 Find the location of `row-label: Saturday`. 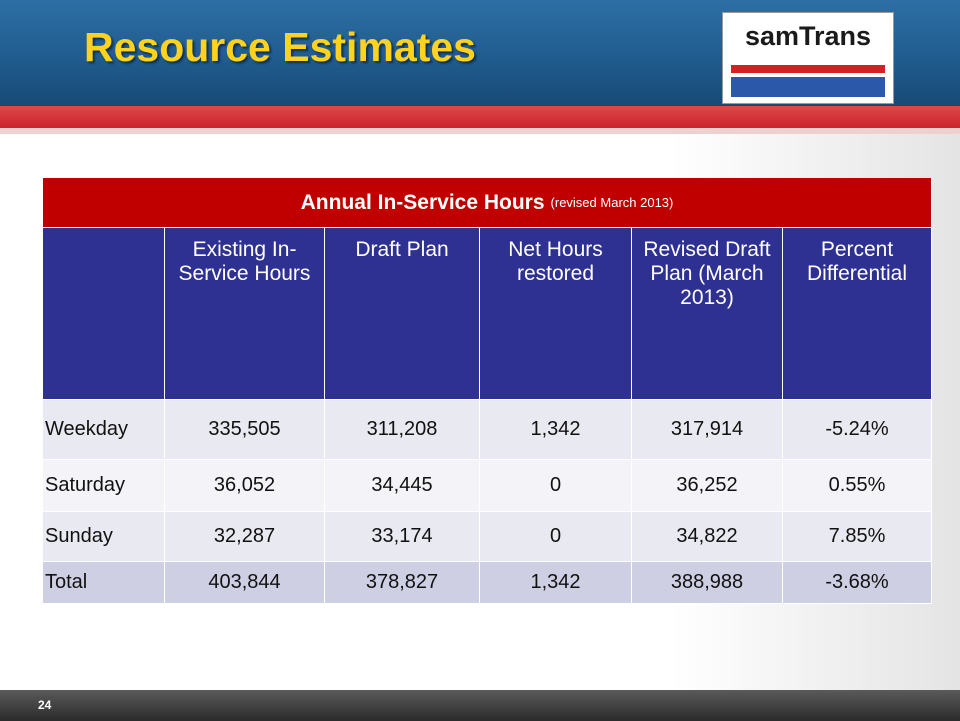

row-label: Saturday is located at coordinates (104, 486).